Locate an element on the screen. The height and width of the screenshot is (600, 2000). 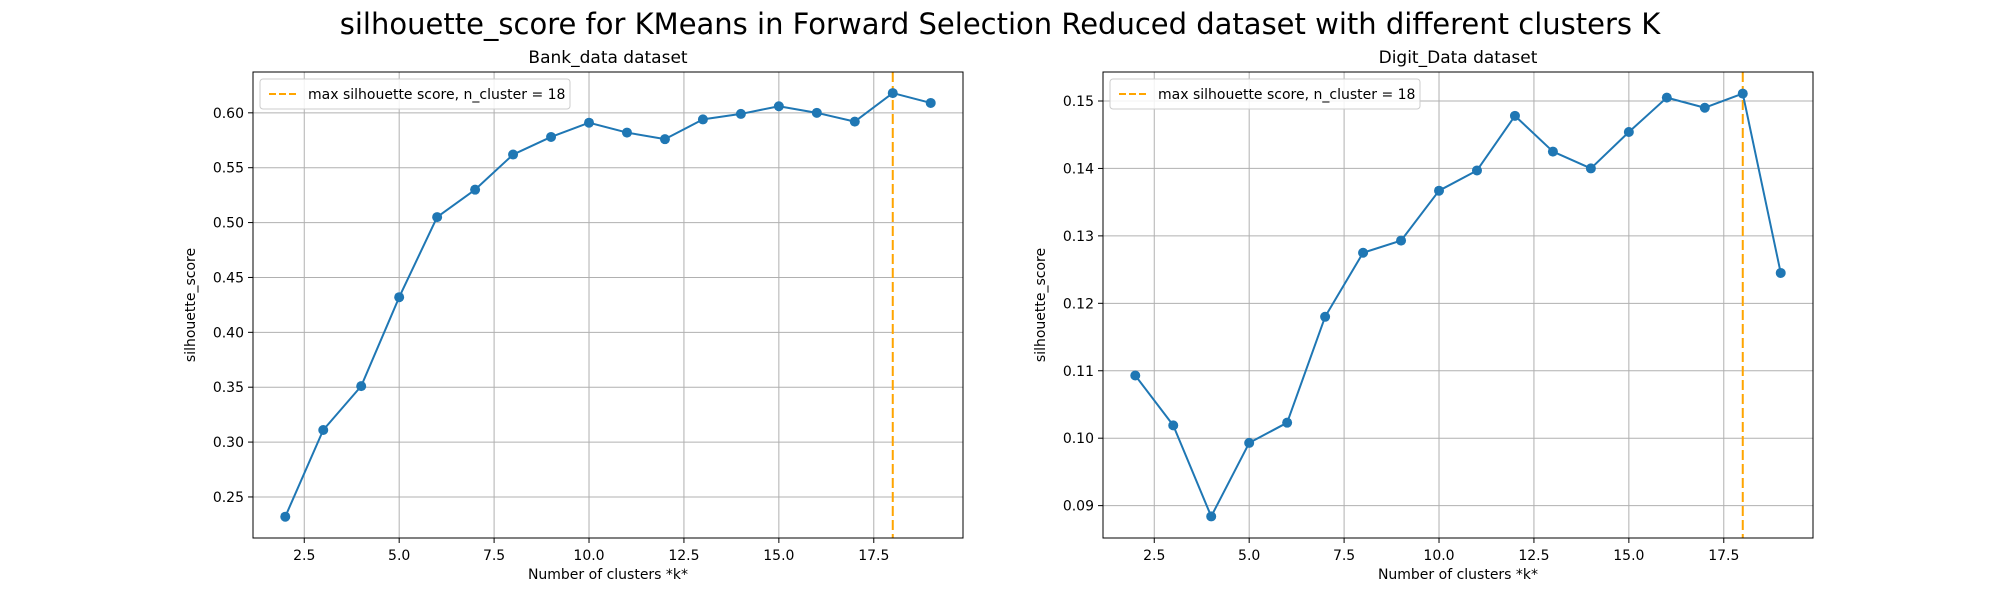
y-tick-label: 0.12 is located at coordinates (1078, 304).